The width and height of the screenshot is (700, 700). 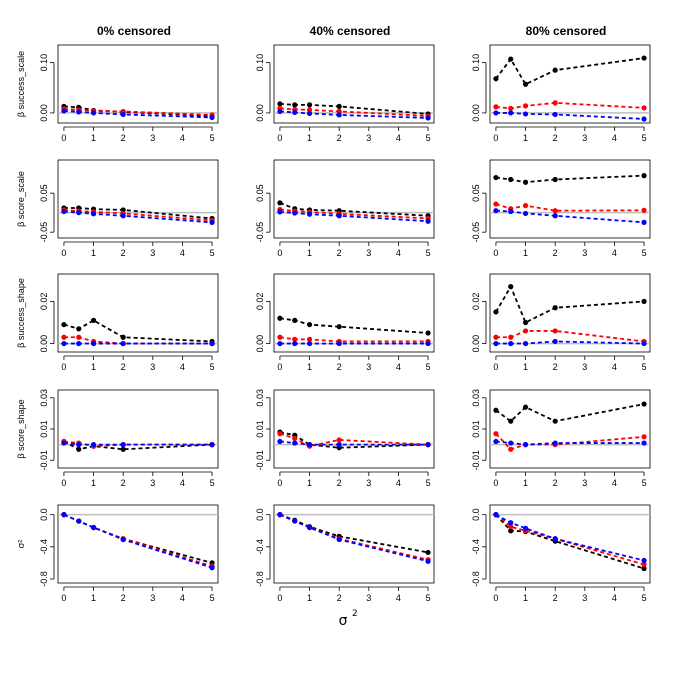 I want to click on y-tick-label: -0.8, so click(x=44, y=579).